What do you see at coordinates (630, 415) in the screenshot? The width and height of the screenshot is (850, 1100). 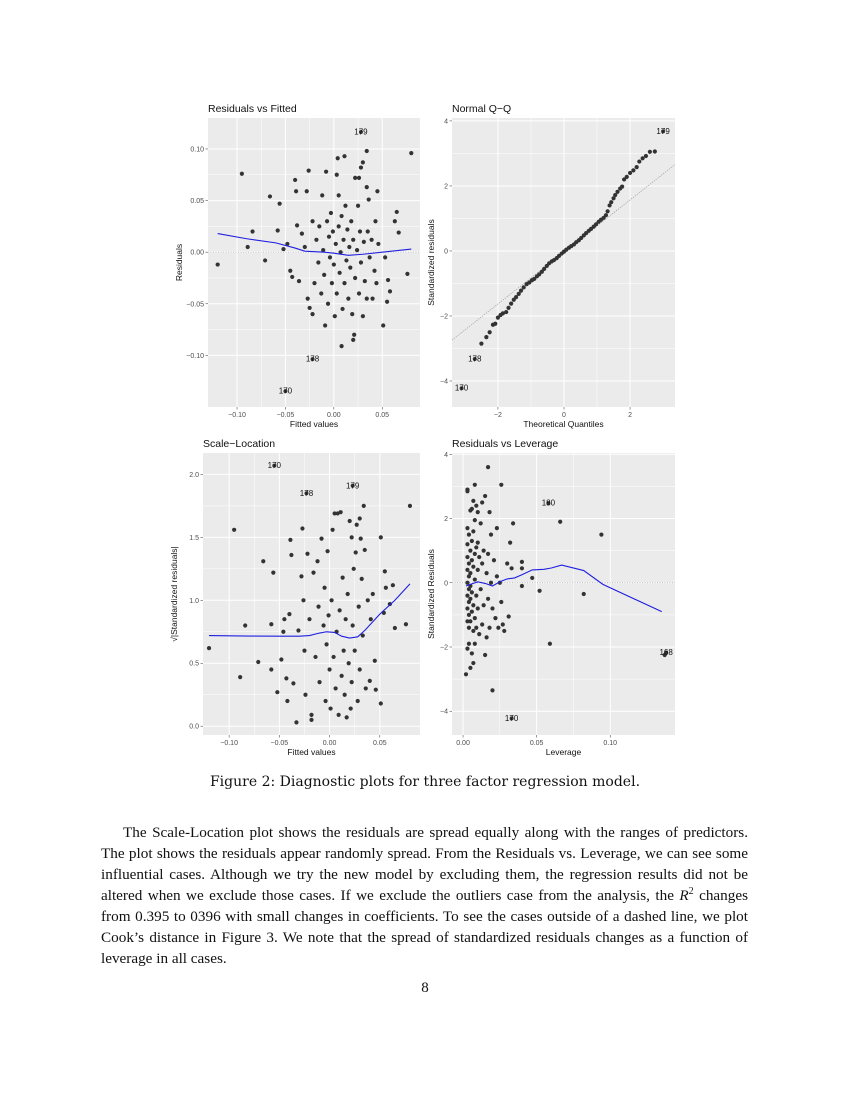 I see `x-tick-label: 2` at bounding box center [630, 415].